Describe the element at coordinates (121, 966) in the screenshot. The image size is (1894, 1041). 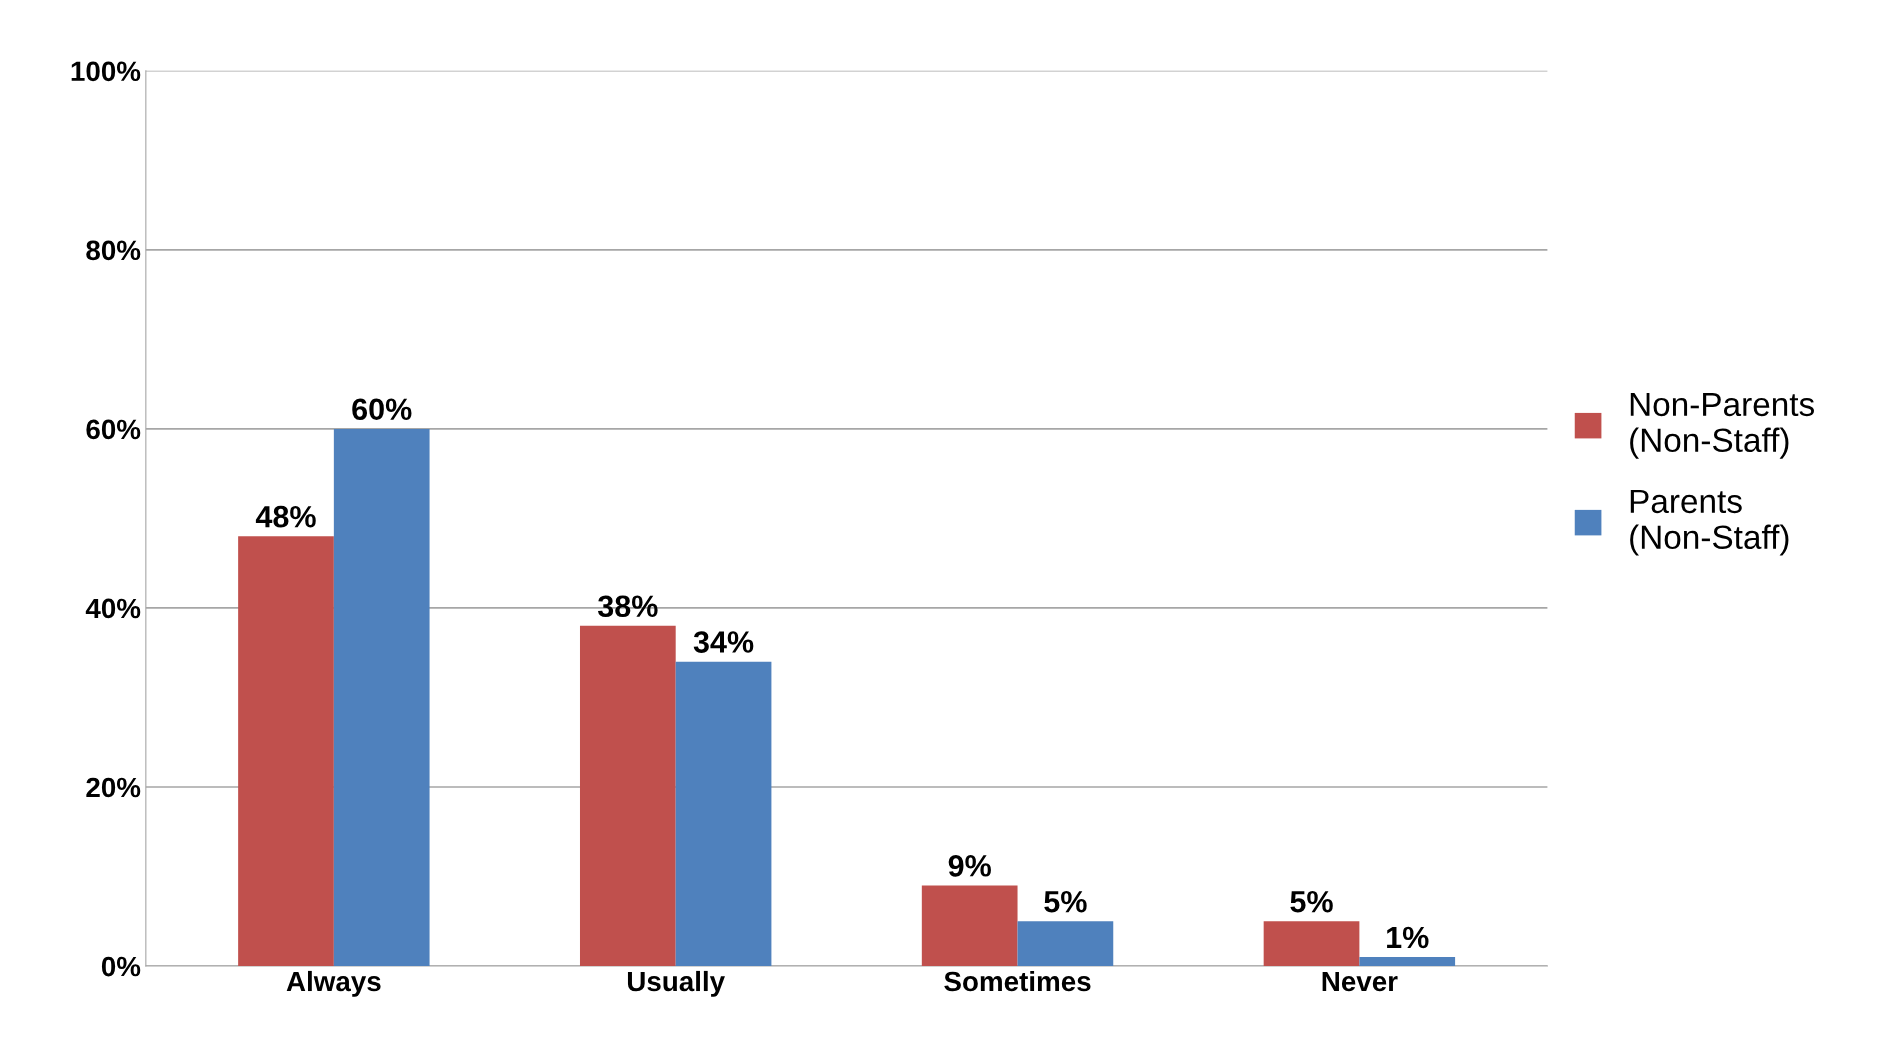
I see `y-tick-label: 0%` at that location.